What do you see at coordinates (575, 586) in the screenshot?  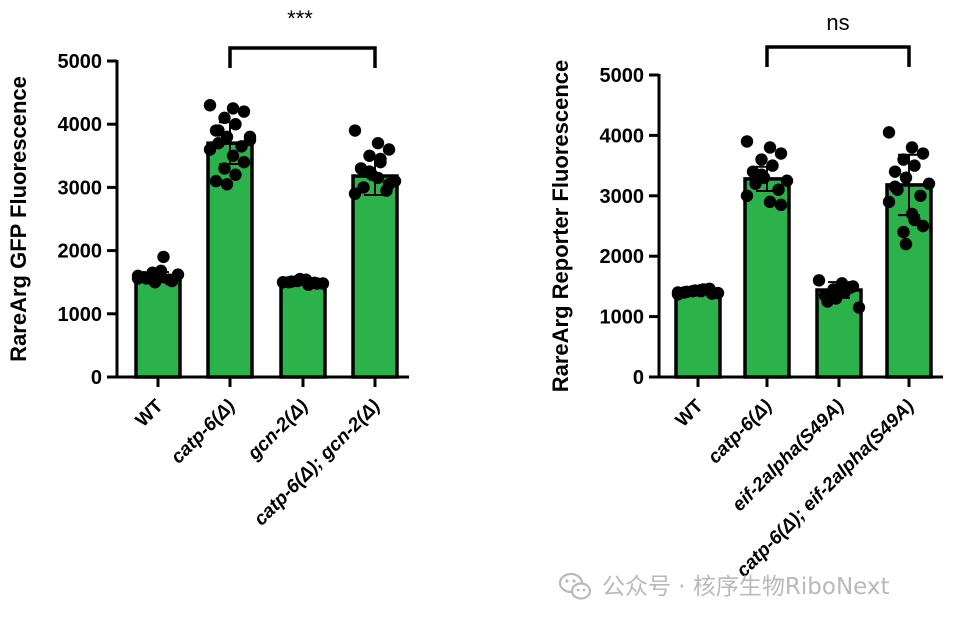 I see `wechat-icon` at bounding box center [575, 586].